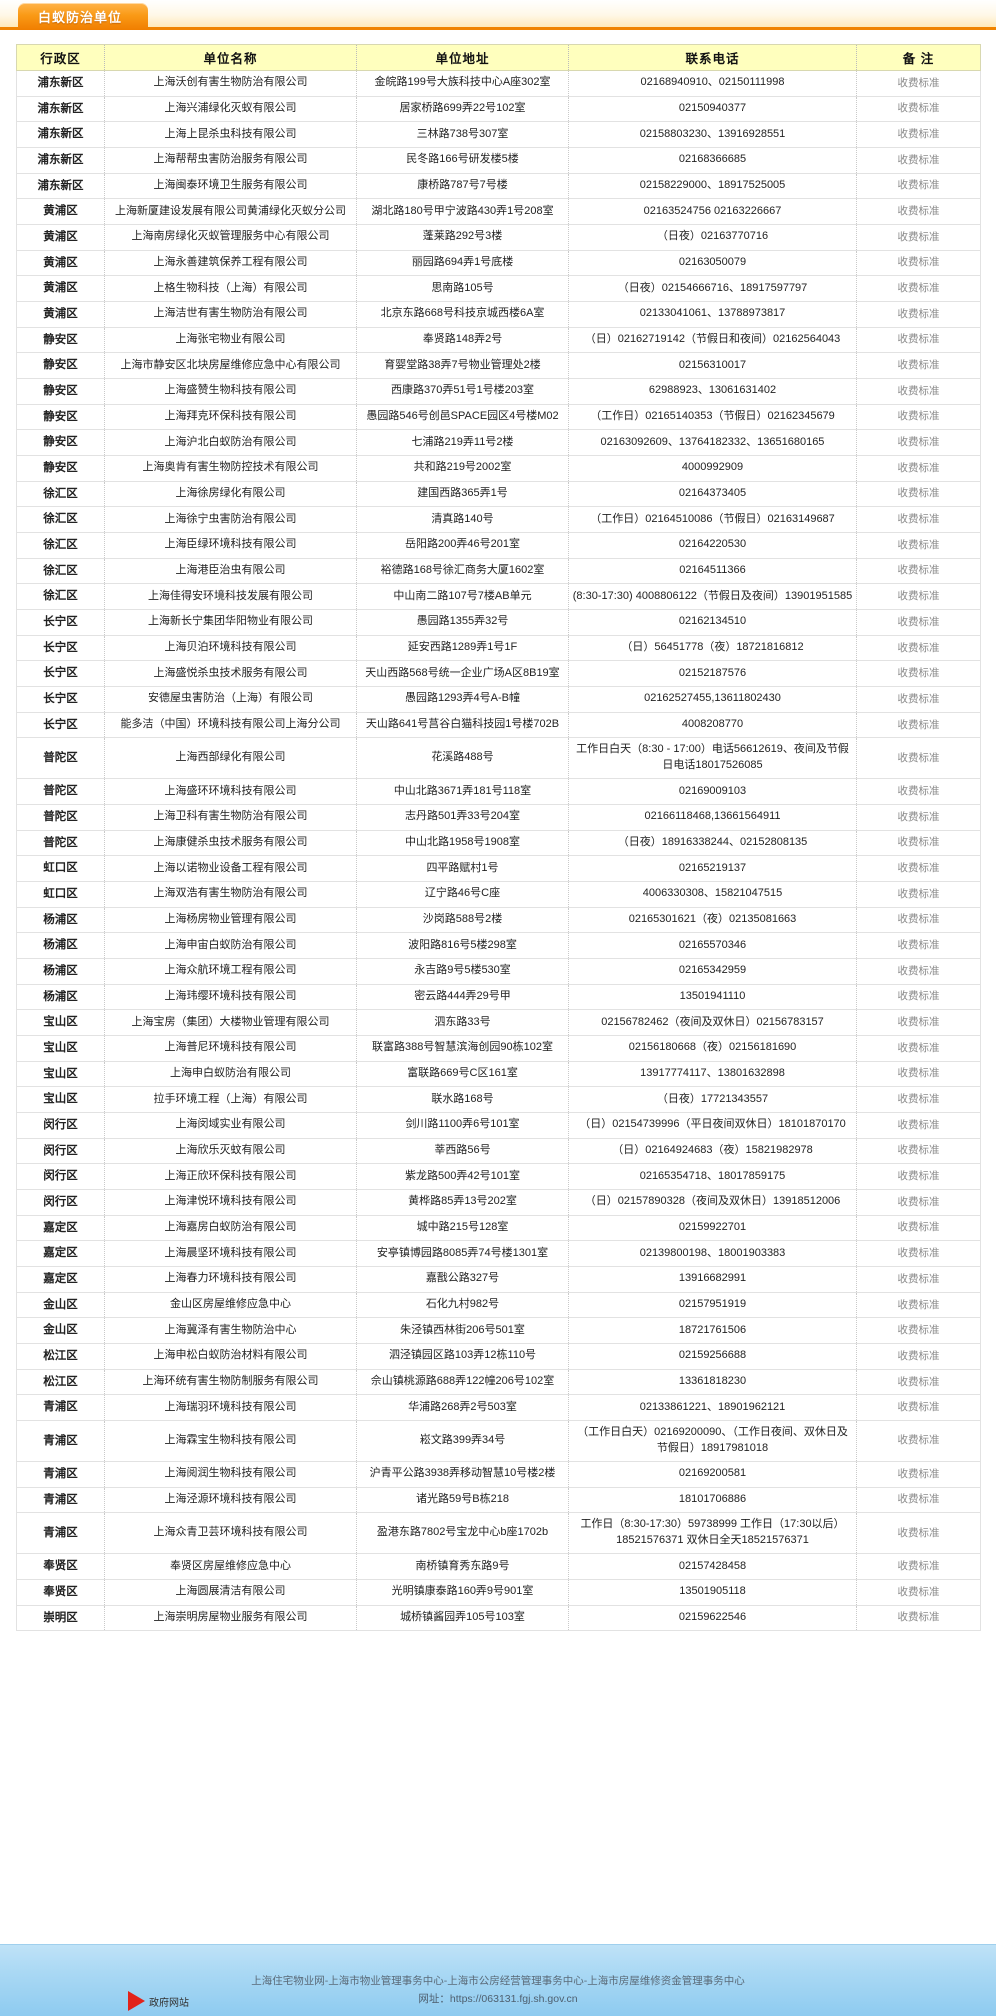  What do you see at coordinates (83, 16) in the screenshot?
I see `tab-termite-control-units: 白蚁防治单位` at bounding box center [83, 16].